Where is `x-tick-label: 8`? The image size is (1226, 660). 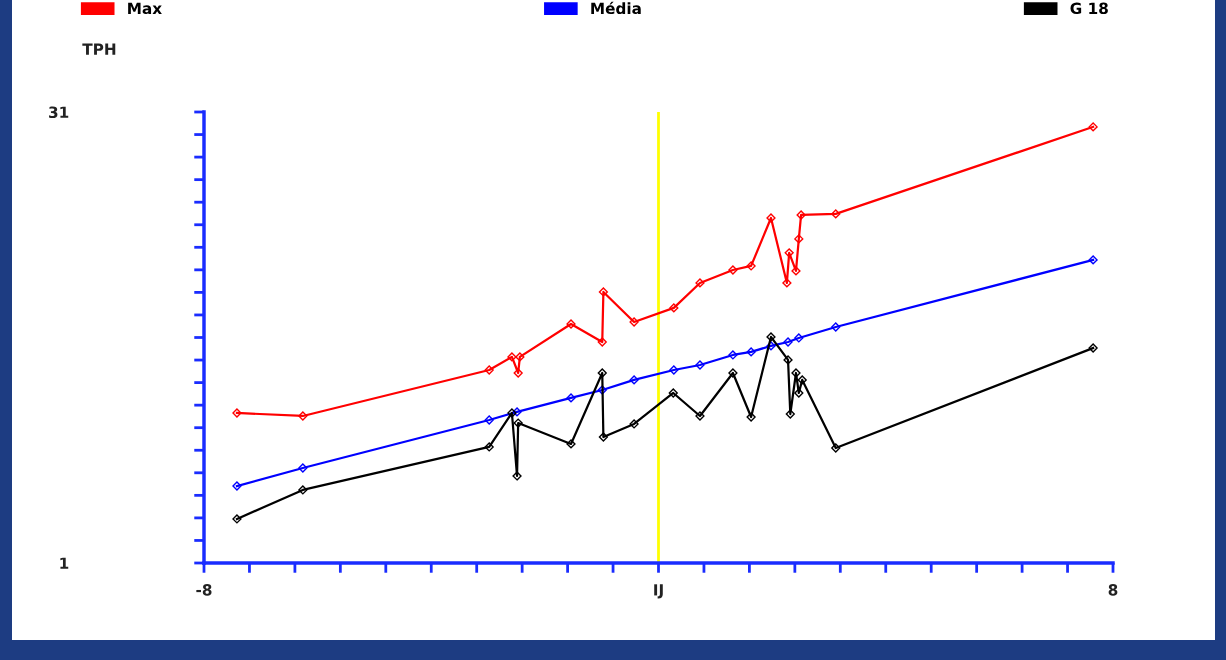 x-tick-label: 8 is located at coordinates (1113, 590).